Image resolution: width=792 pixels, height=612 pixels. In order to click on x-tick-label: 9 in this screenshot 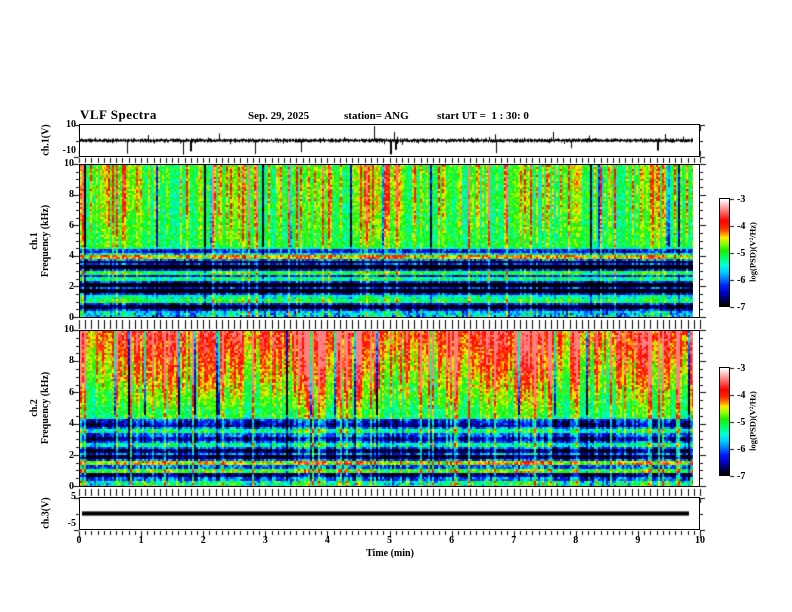, I will do `click(638, 540)`.